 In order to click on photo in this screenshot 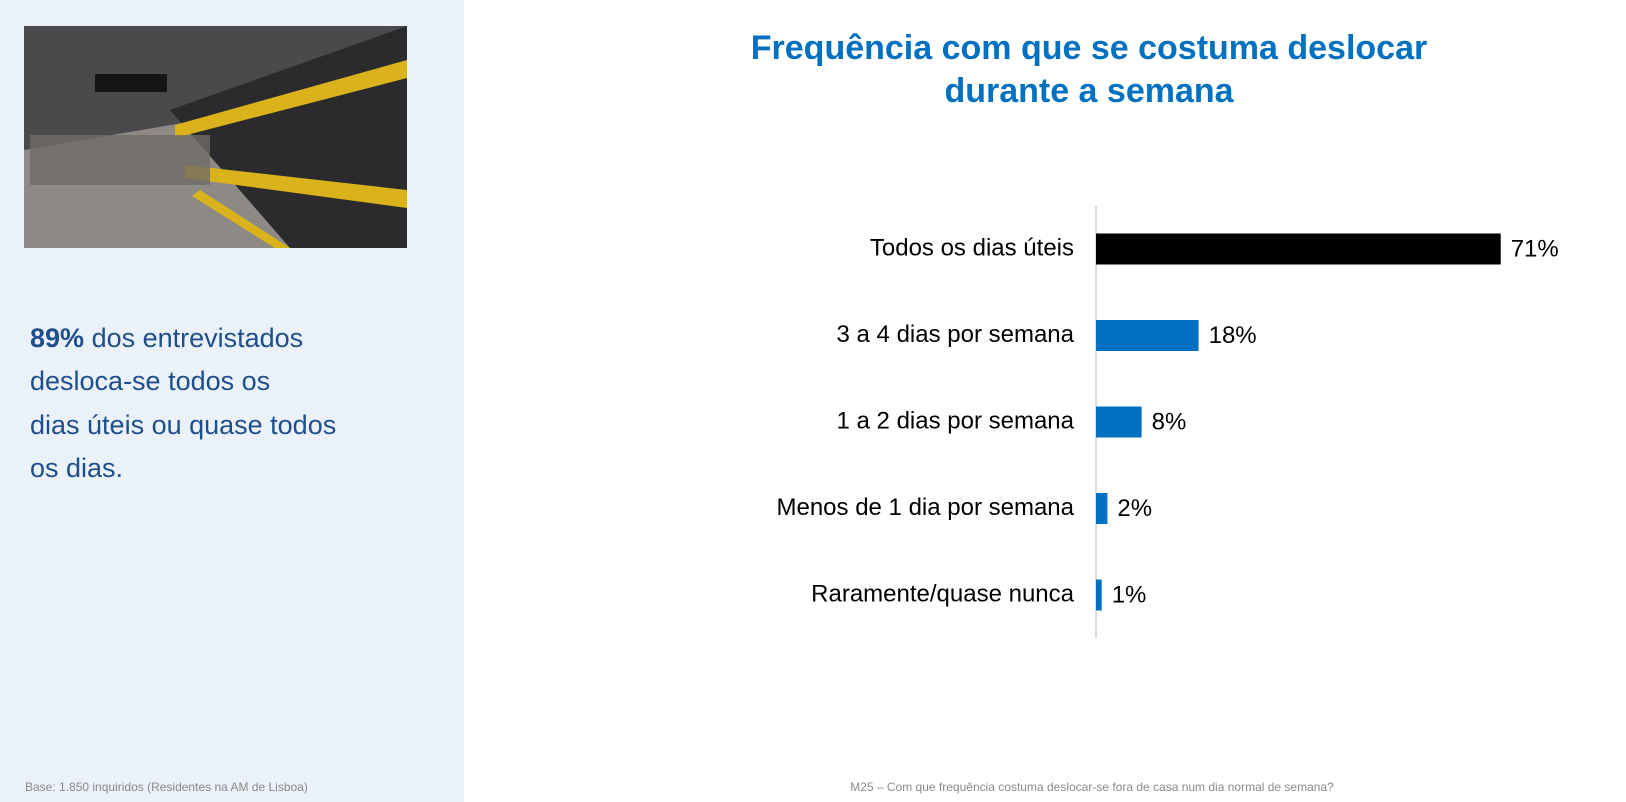, I will do `click(215, 137)`.